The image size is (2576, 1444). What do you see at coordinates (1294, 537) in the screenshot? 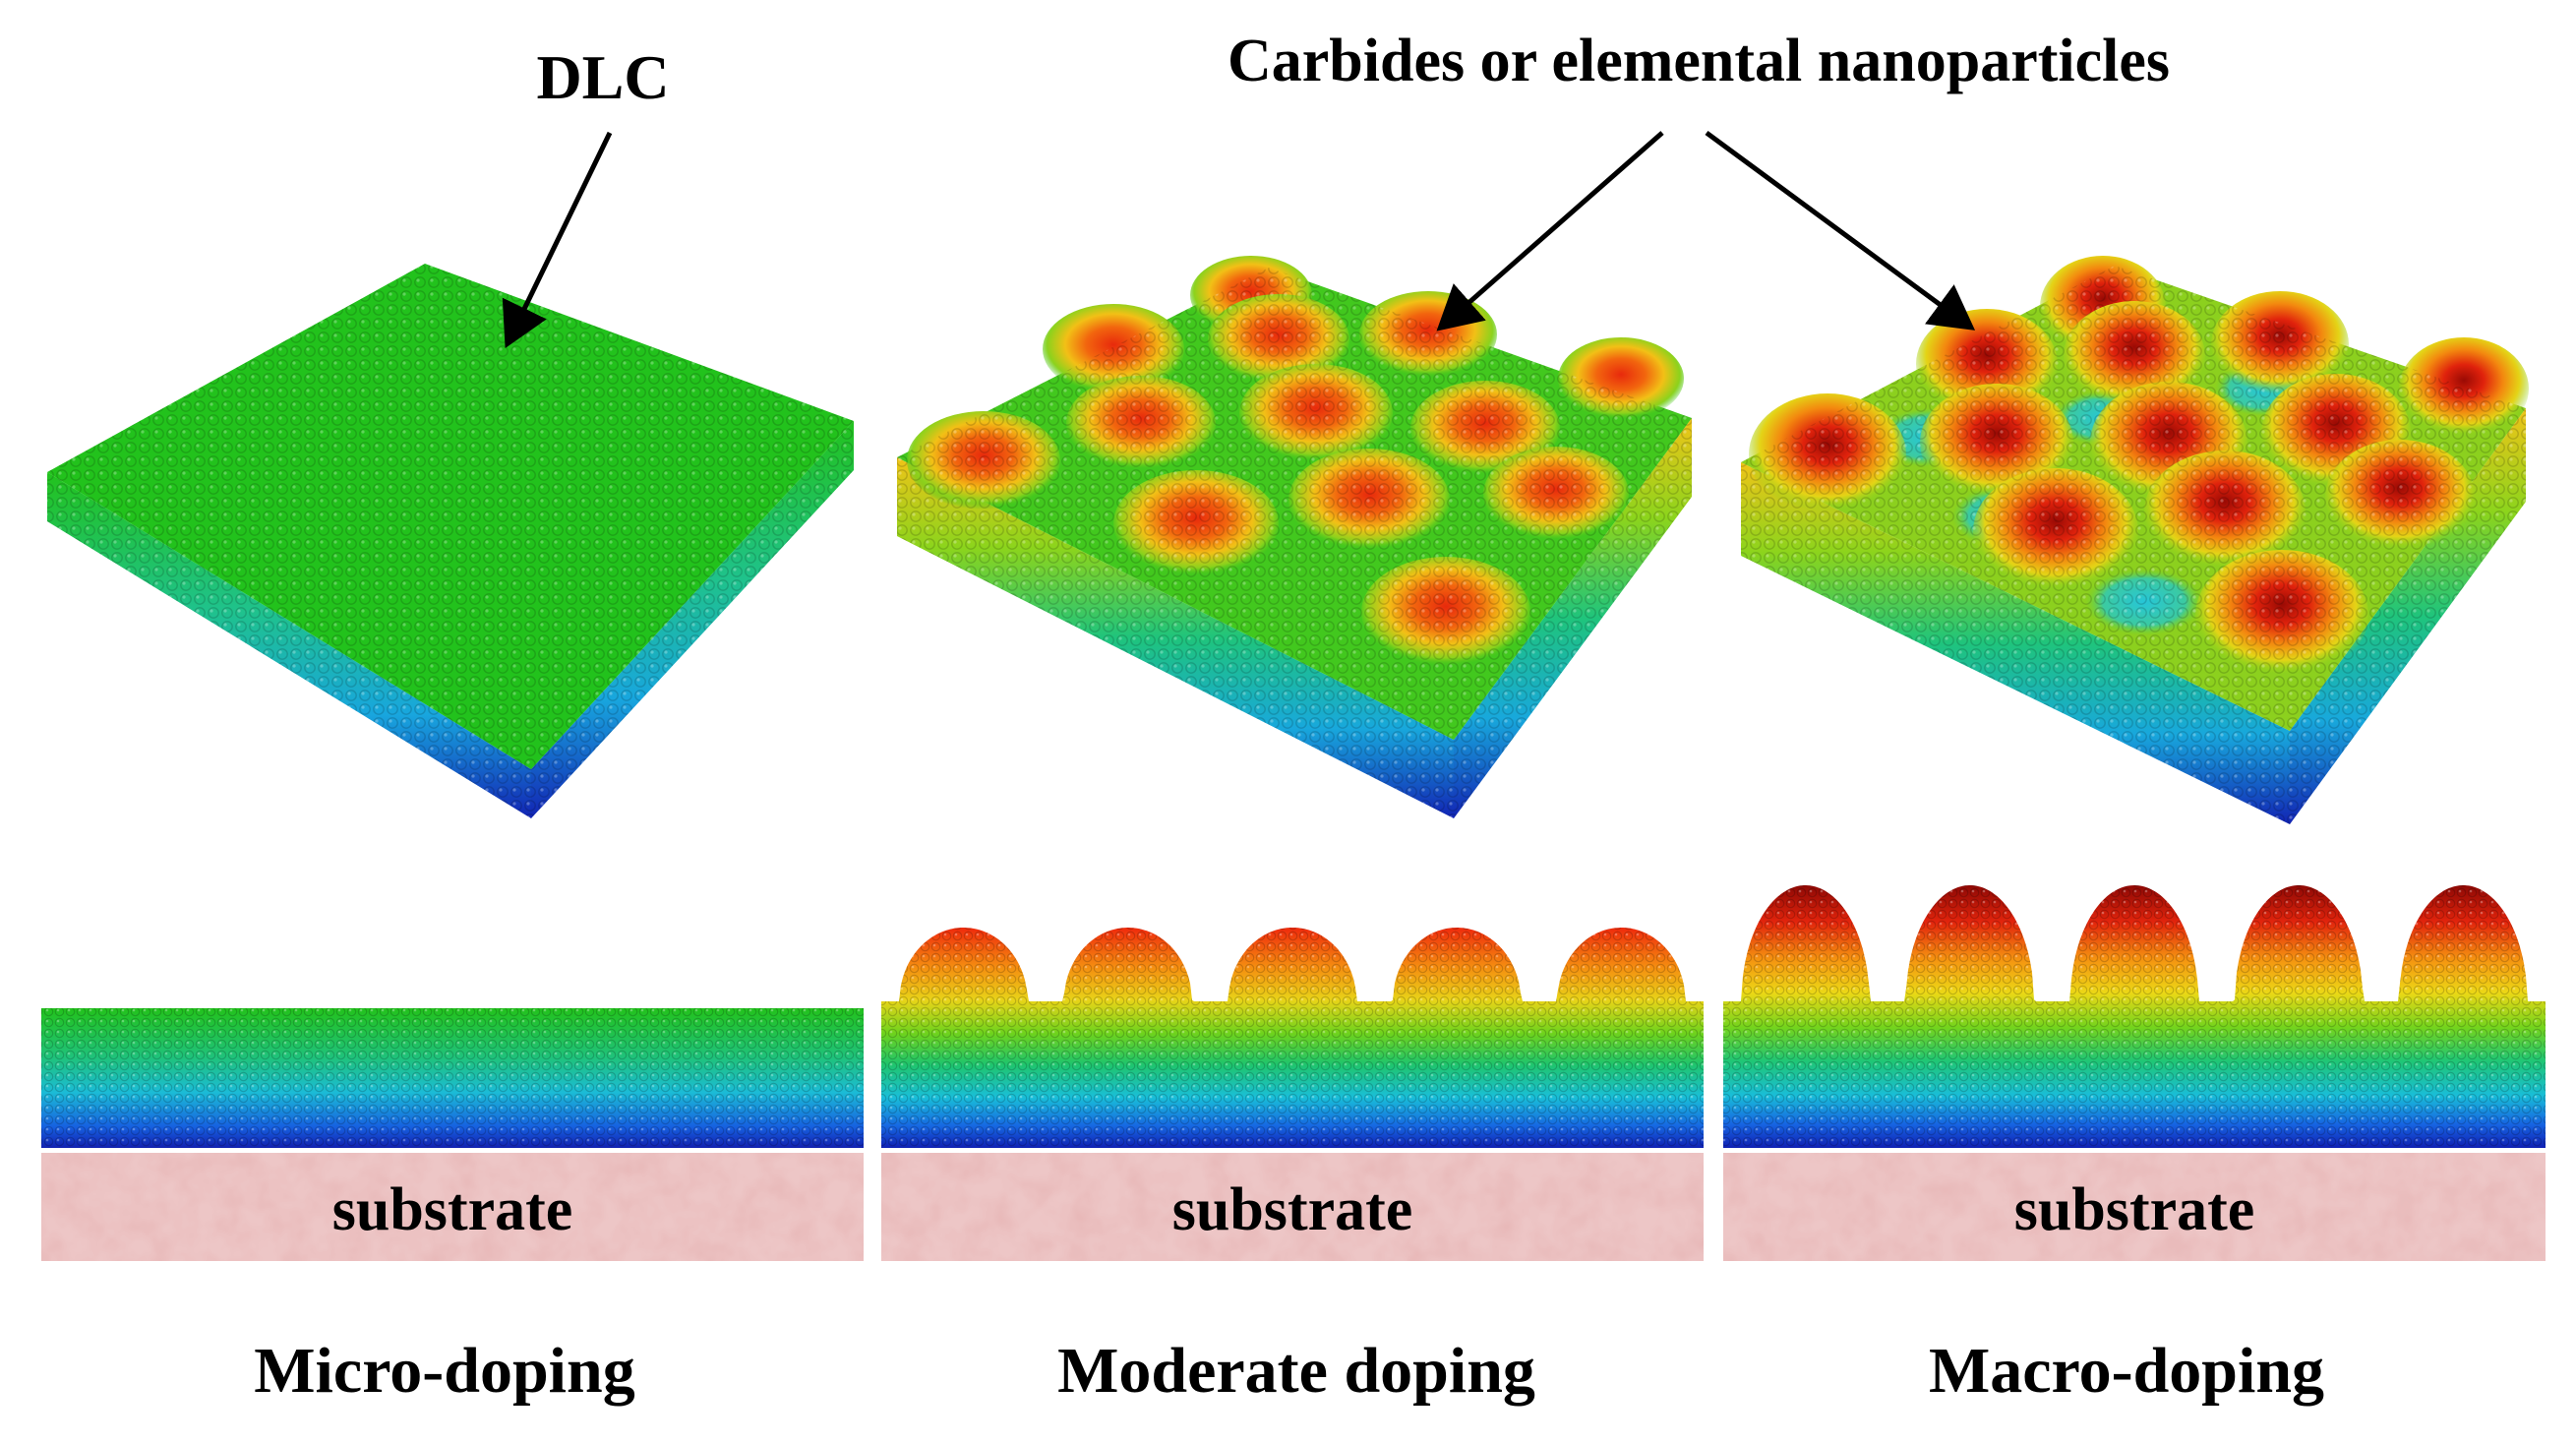
I see `moderate-slab-3d` at bounding box center [1294, 537].